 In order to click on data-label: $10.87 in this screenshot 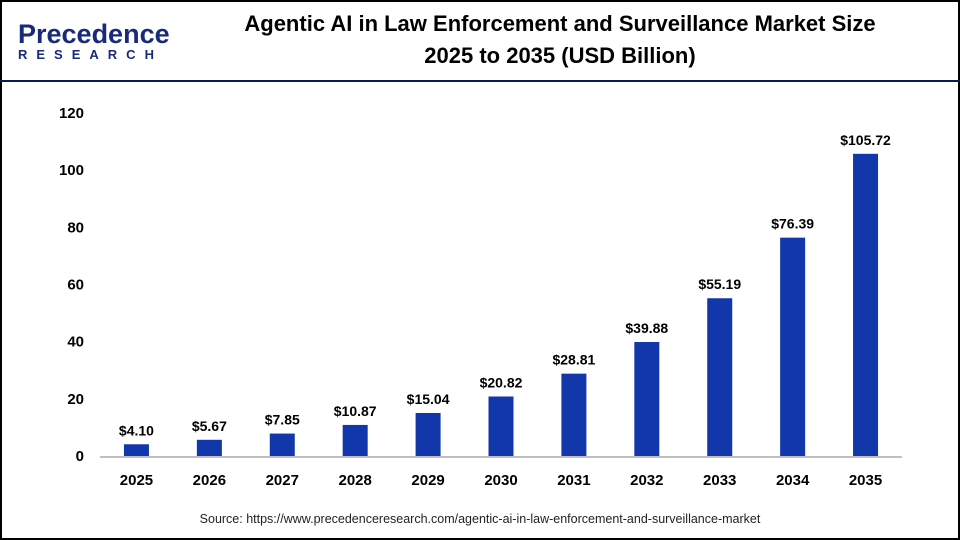, I will do `click(355, 411)`.